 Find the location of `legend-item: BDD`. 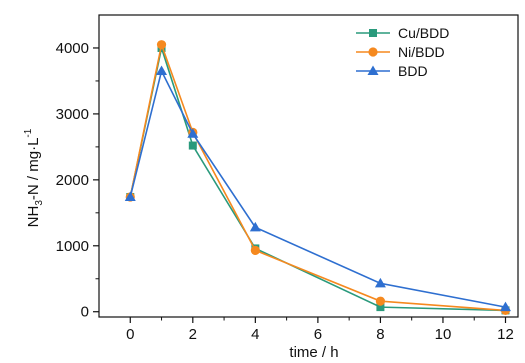

legend-item: BDD is located at coordinates (392, 71).